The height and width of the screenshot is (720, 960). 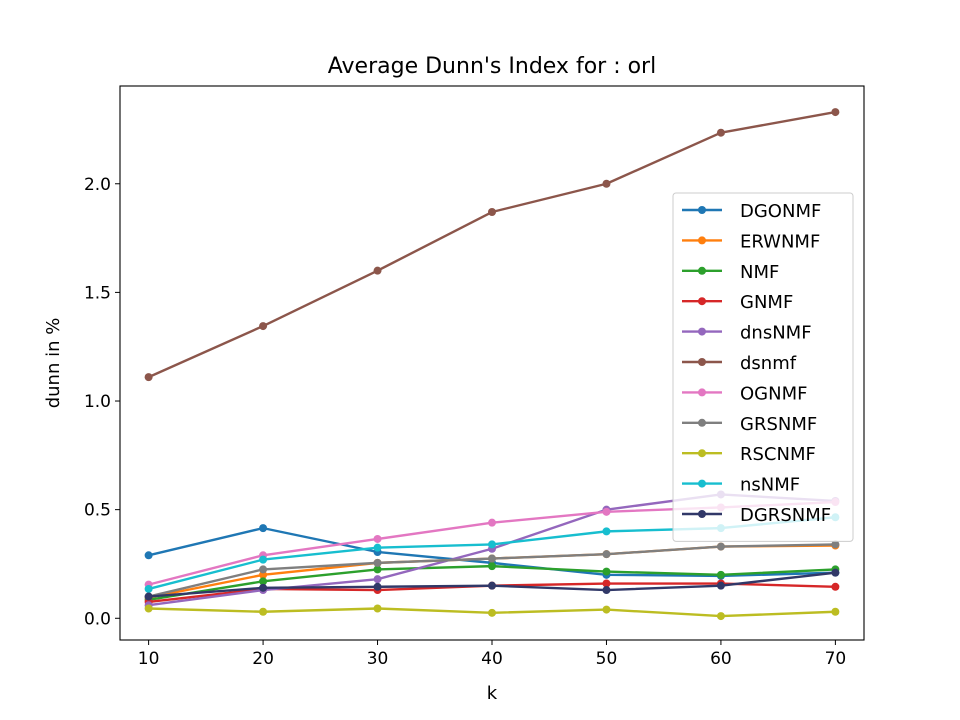 What do you see at coordinates (492, 659) in the screenshot?
I see `x-tick-label: 40` at bounding box center [492, 659].